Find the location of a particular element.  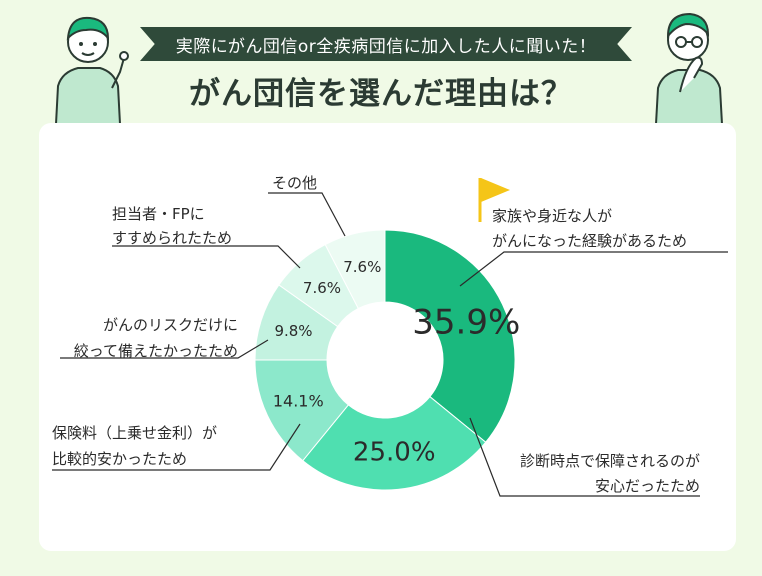

slice-value-label: 25.0% is located at coordinates (394, 453).